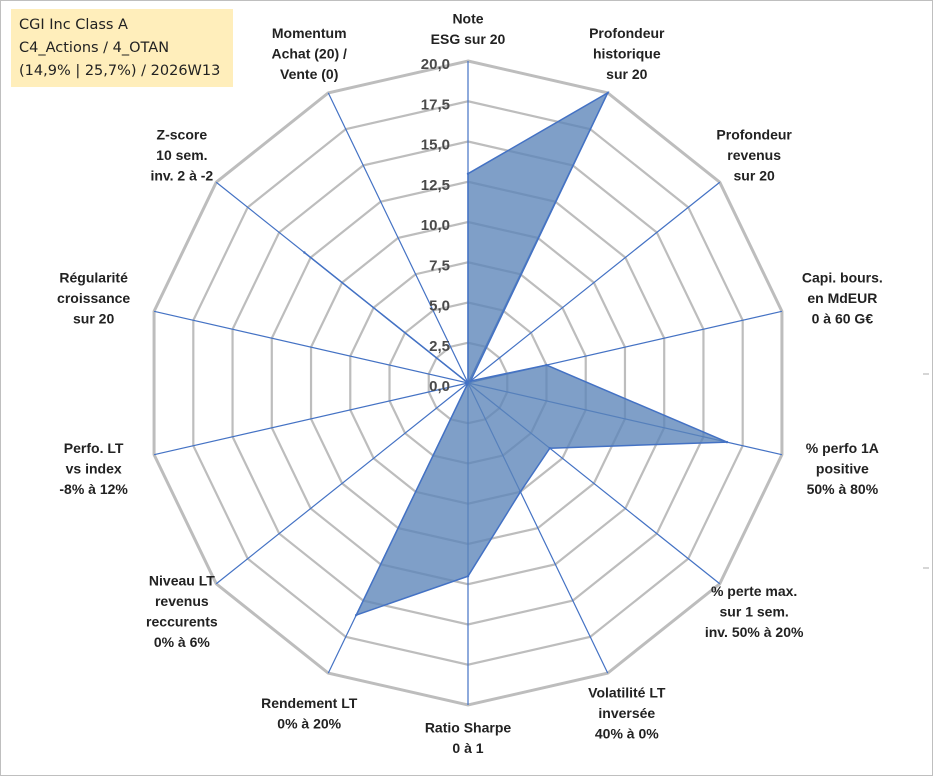  What do you see at coordinates (93, 468) in the screenshot?
I see `axis-label: Perfo. LT vs index -8% à 12%` at bounding box center [93, 468].